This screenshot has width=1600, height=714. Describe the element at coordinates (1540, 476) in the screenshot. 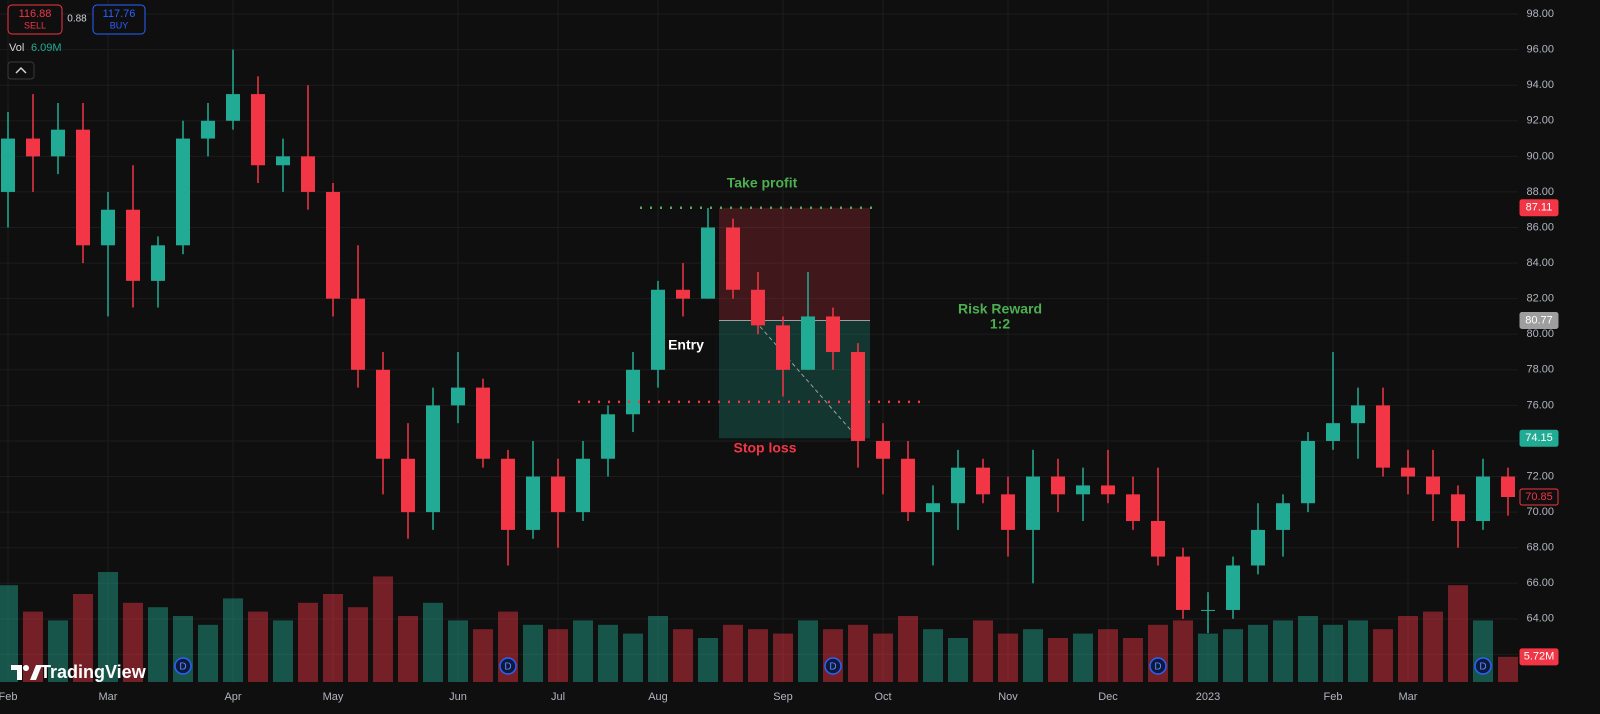

I see `y-tick-label: 72.00` at that location.